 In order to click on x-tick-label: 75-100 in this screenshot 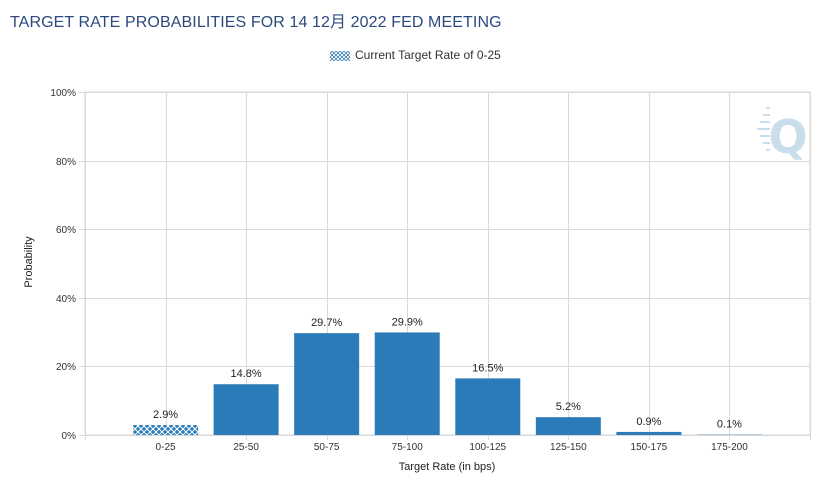, I will do `click(408, 447)`.